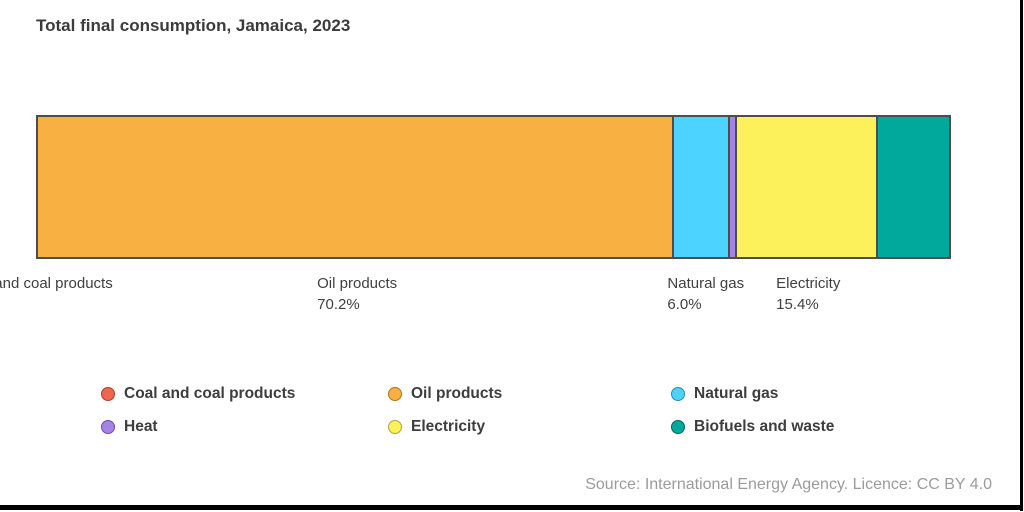  What do you see at coordinates (797, 304) in the screenshot?
I see `segment-label-percent: 15.4%` at bounding box center [797, 304].